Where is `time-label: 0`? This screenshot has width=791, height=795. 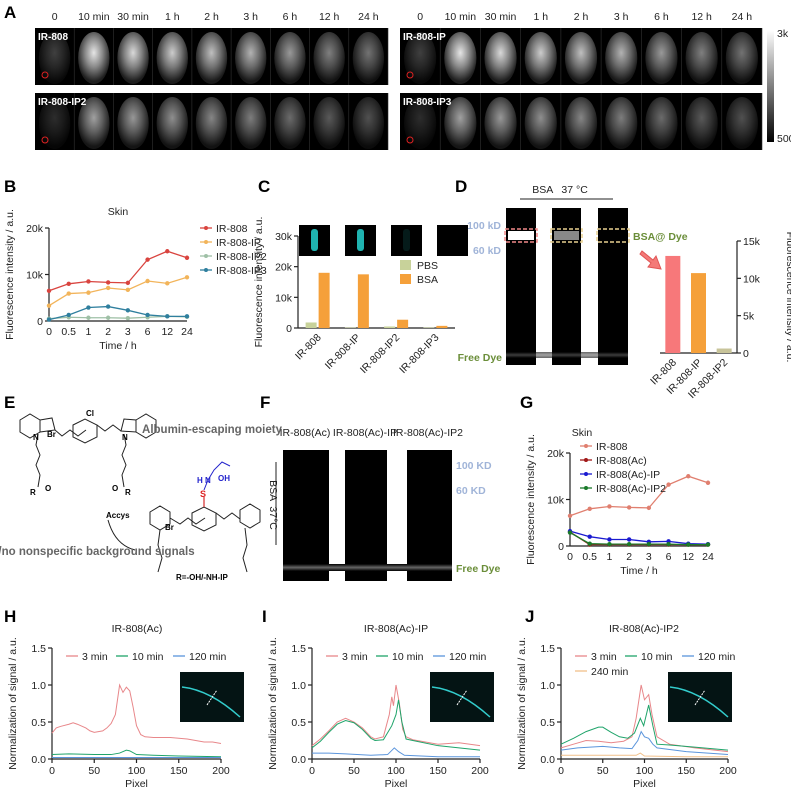 time-label: 0 is located at coordinates (55, 17).